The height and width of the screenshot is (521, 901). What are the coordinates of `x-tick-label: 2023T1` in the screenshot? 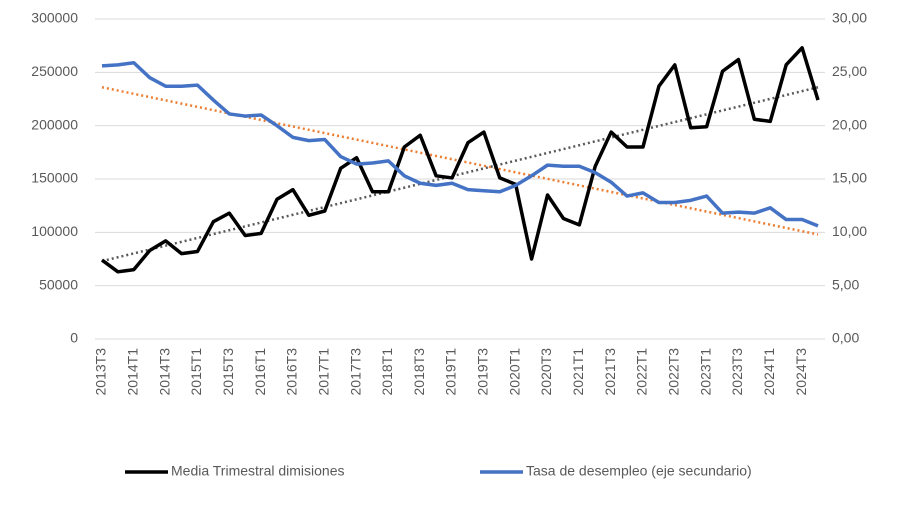 It's located at (705, 372).